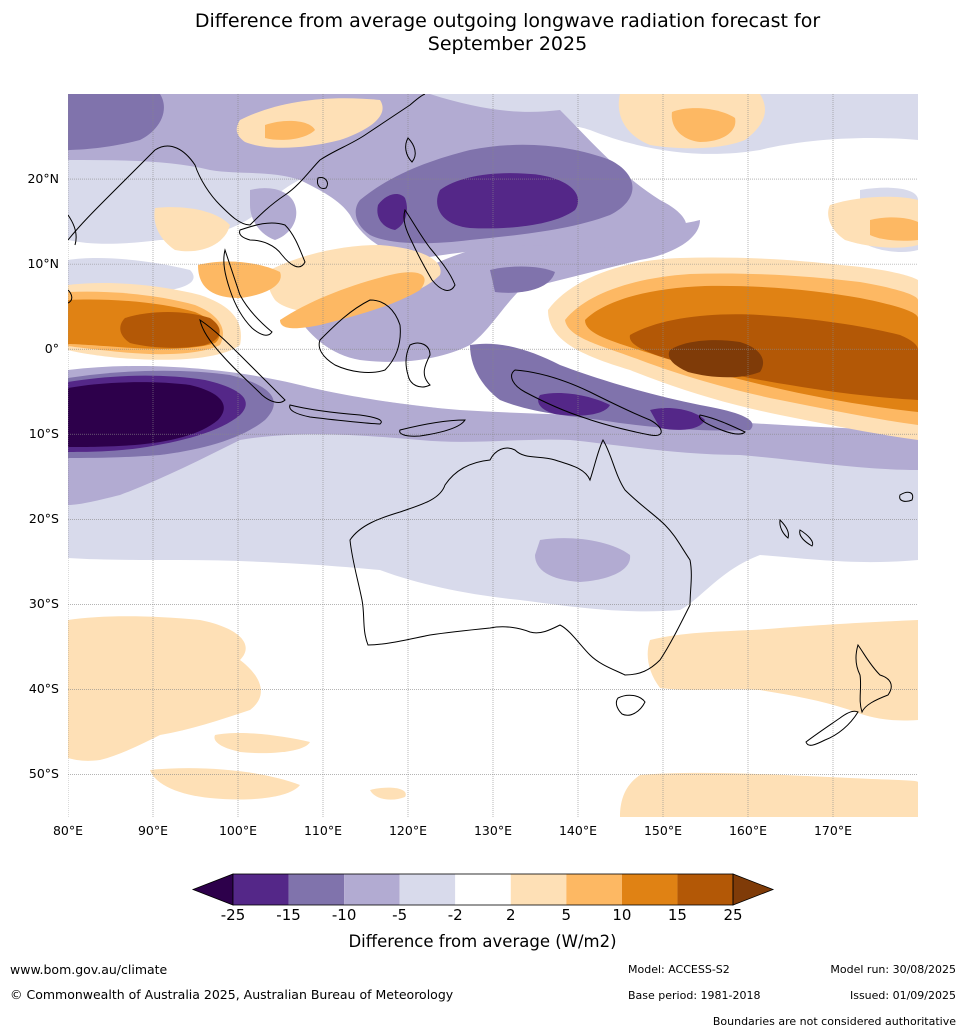 The height and width of the screenshot is (1035, 965). What do you see at coordinates (43, 264) in the screenshot?
I see `latitude-label: 10°N` at bounding box center [43, 264].